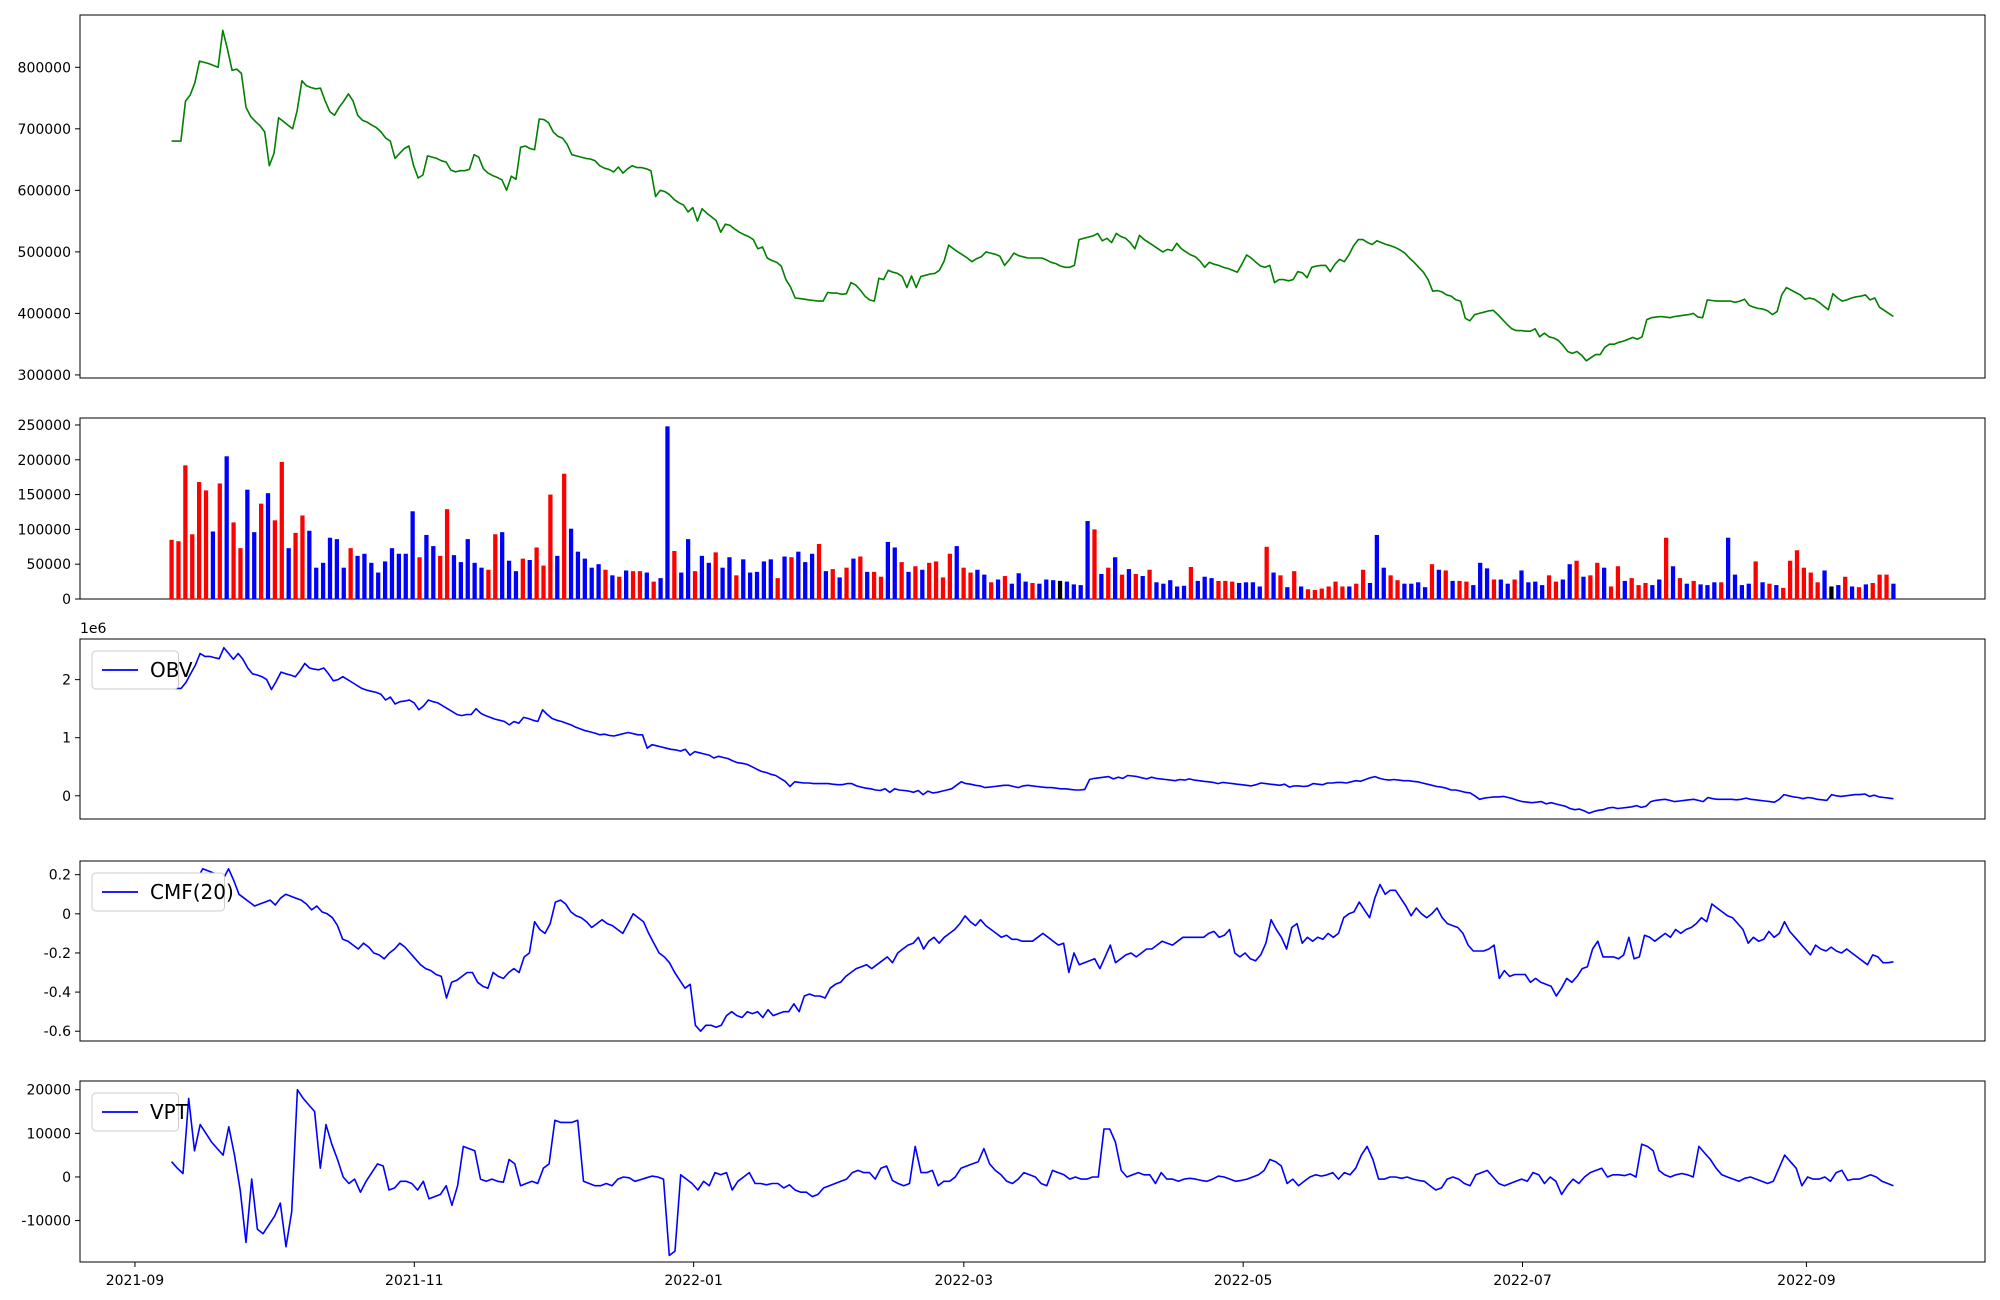 The height and width of the screenshot is (1300, 2000). Describe the element at coordinates (693, 1281) in the screenshot. I see `x-tick-label: 2022-01` at that location.